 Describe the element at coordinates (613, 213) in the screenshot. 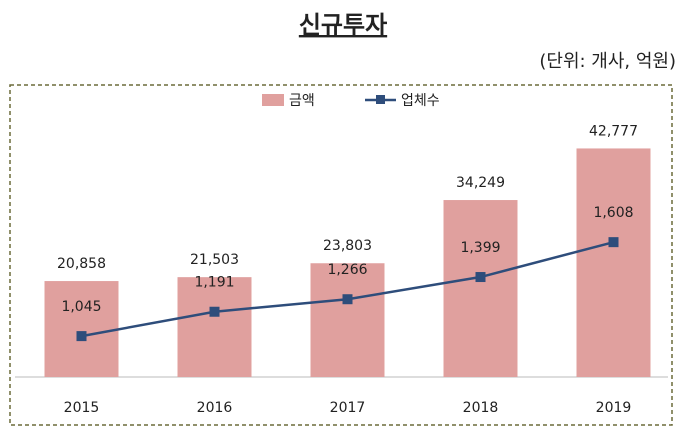

I see `line-value-label: 1,608` at that location.